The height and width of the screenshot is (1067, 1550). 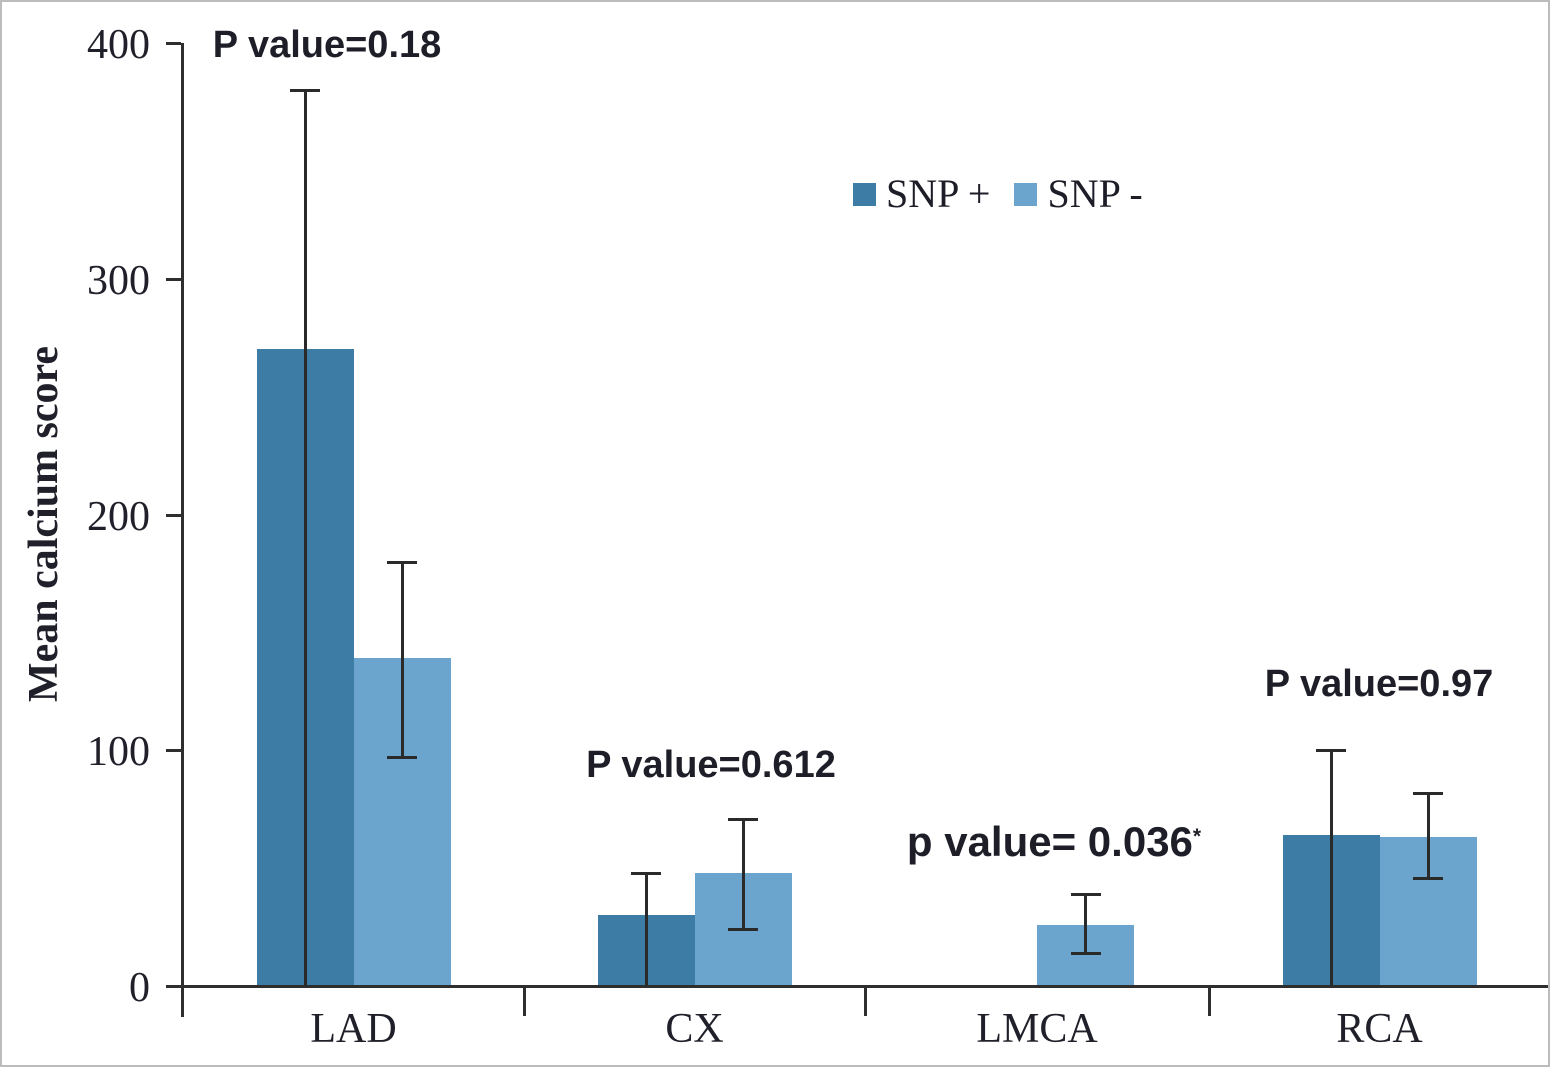 I want to click on legend-label: SNP -, so click(x=1095, y=193).